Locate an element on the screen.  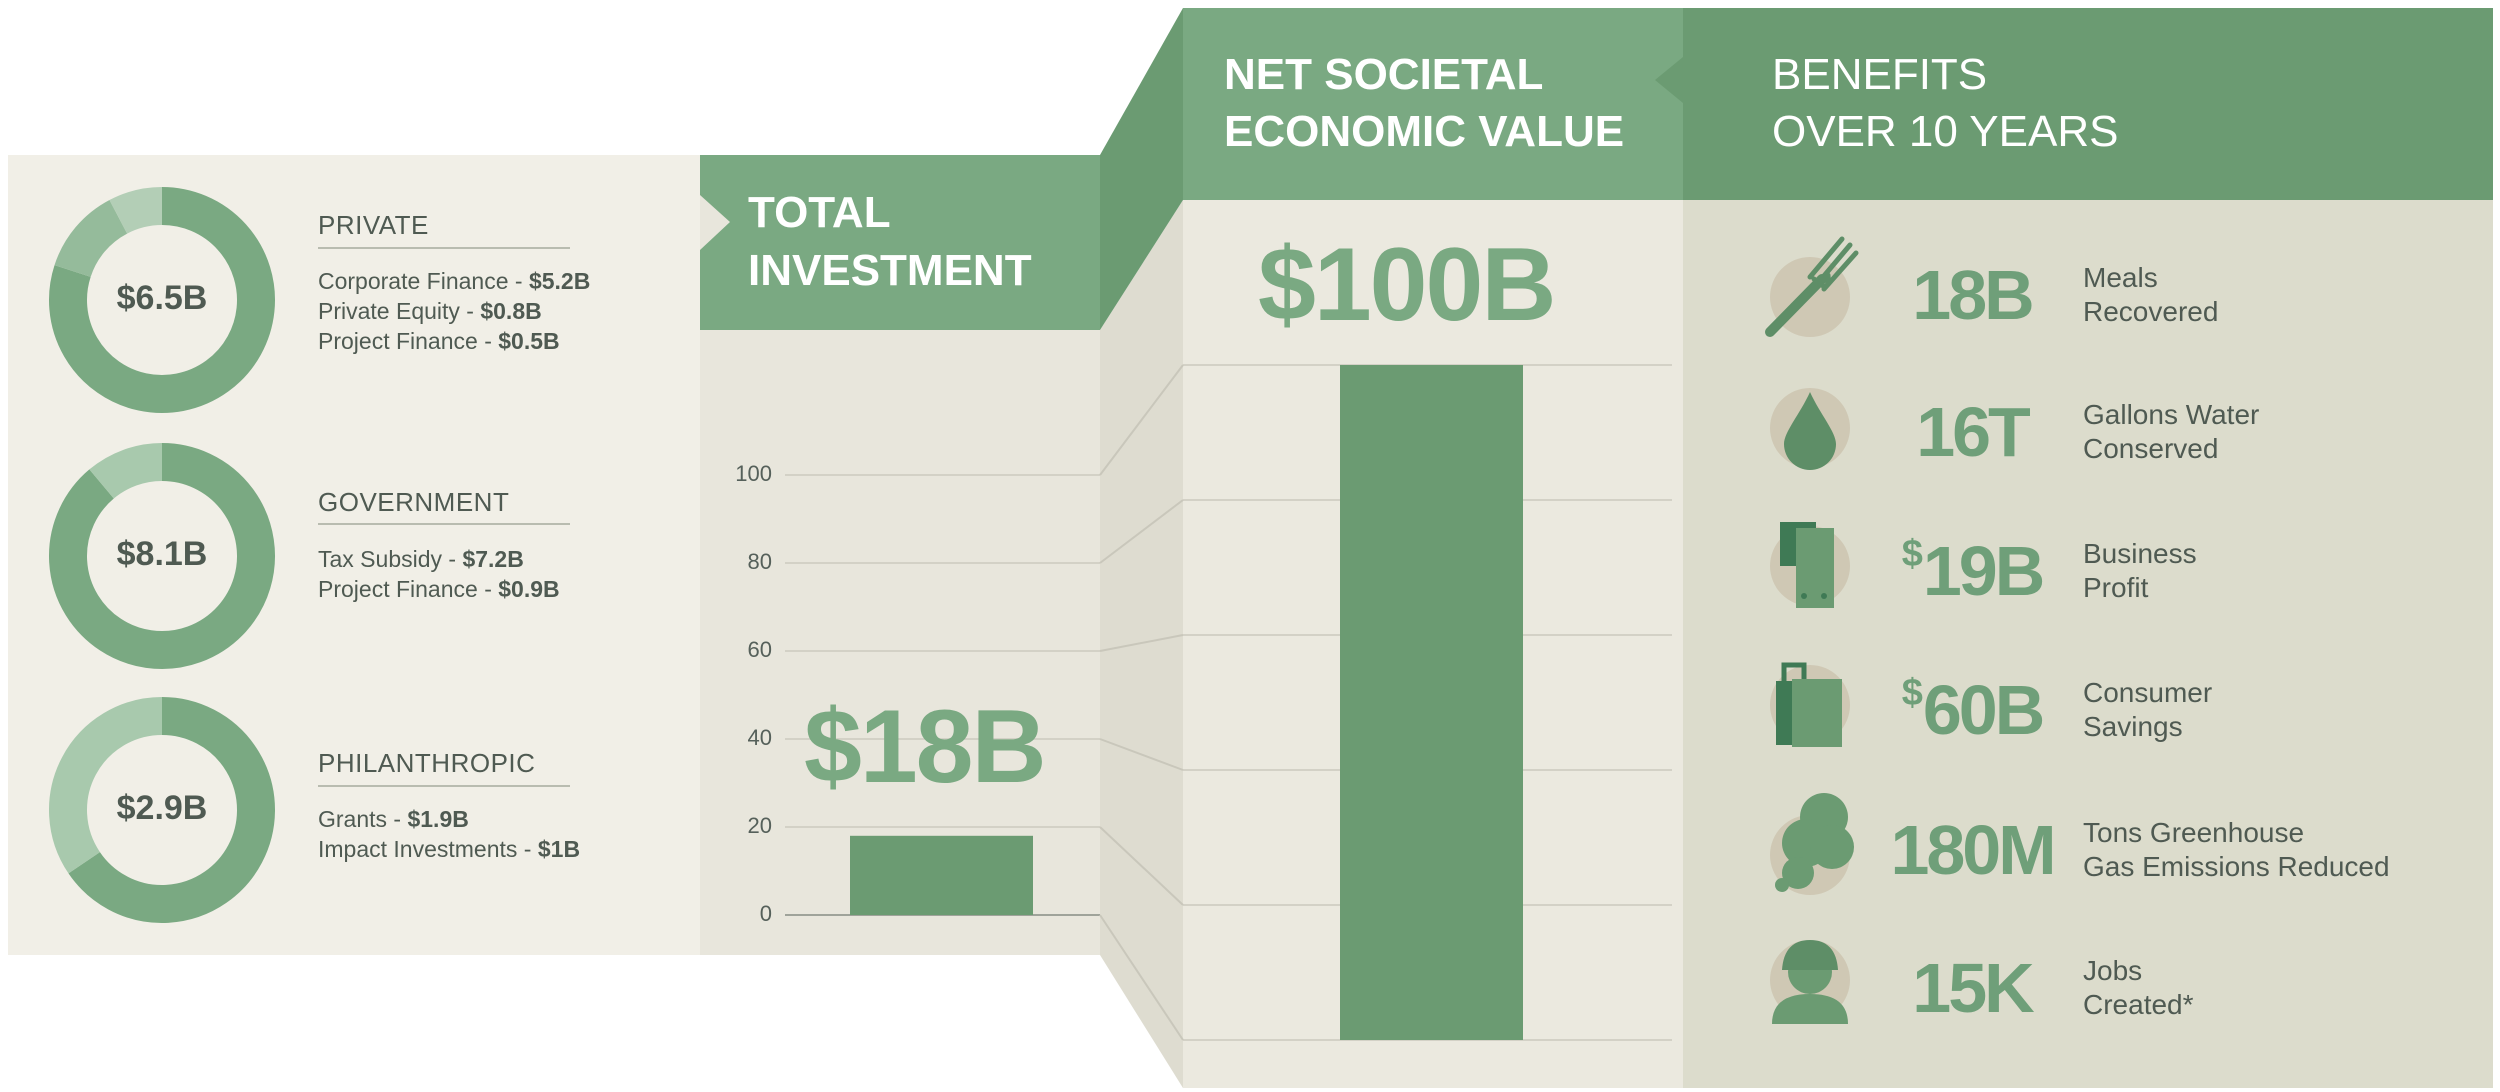
funding-line: Private Equity - $0.8B is located at coordinates (430, 311).